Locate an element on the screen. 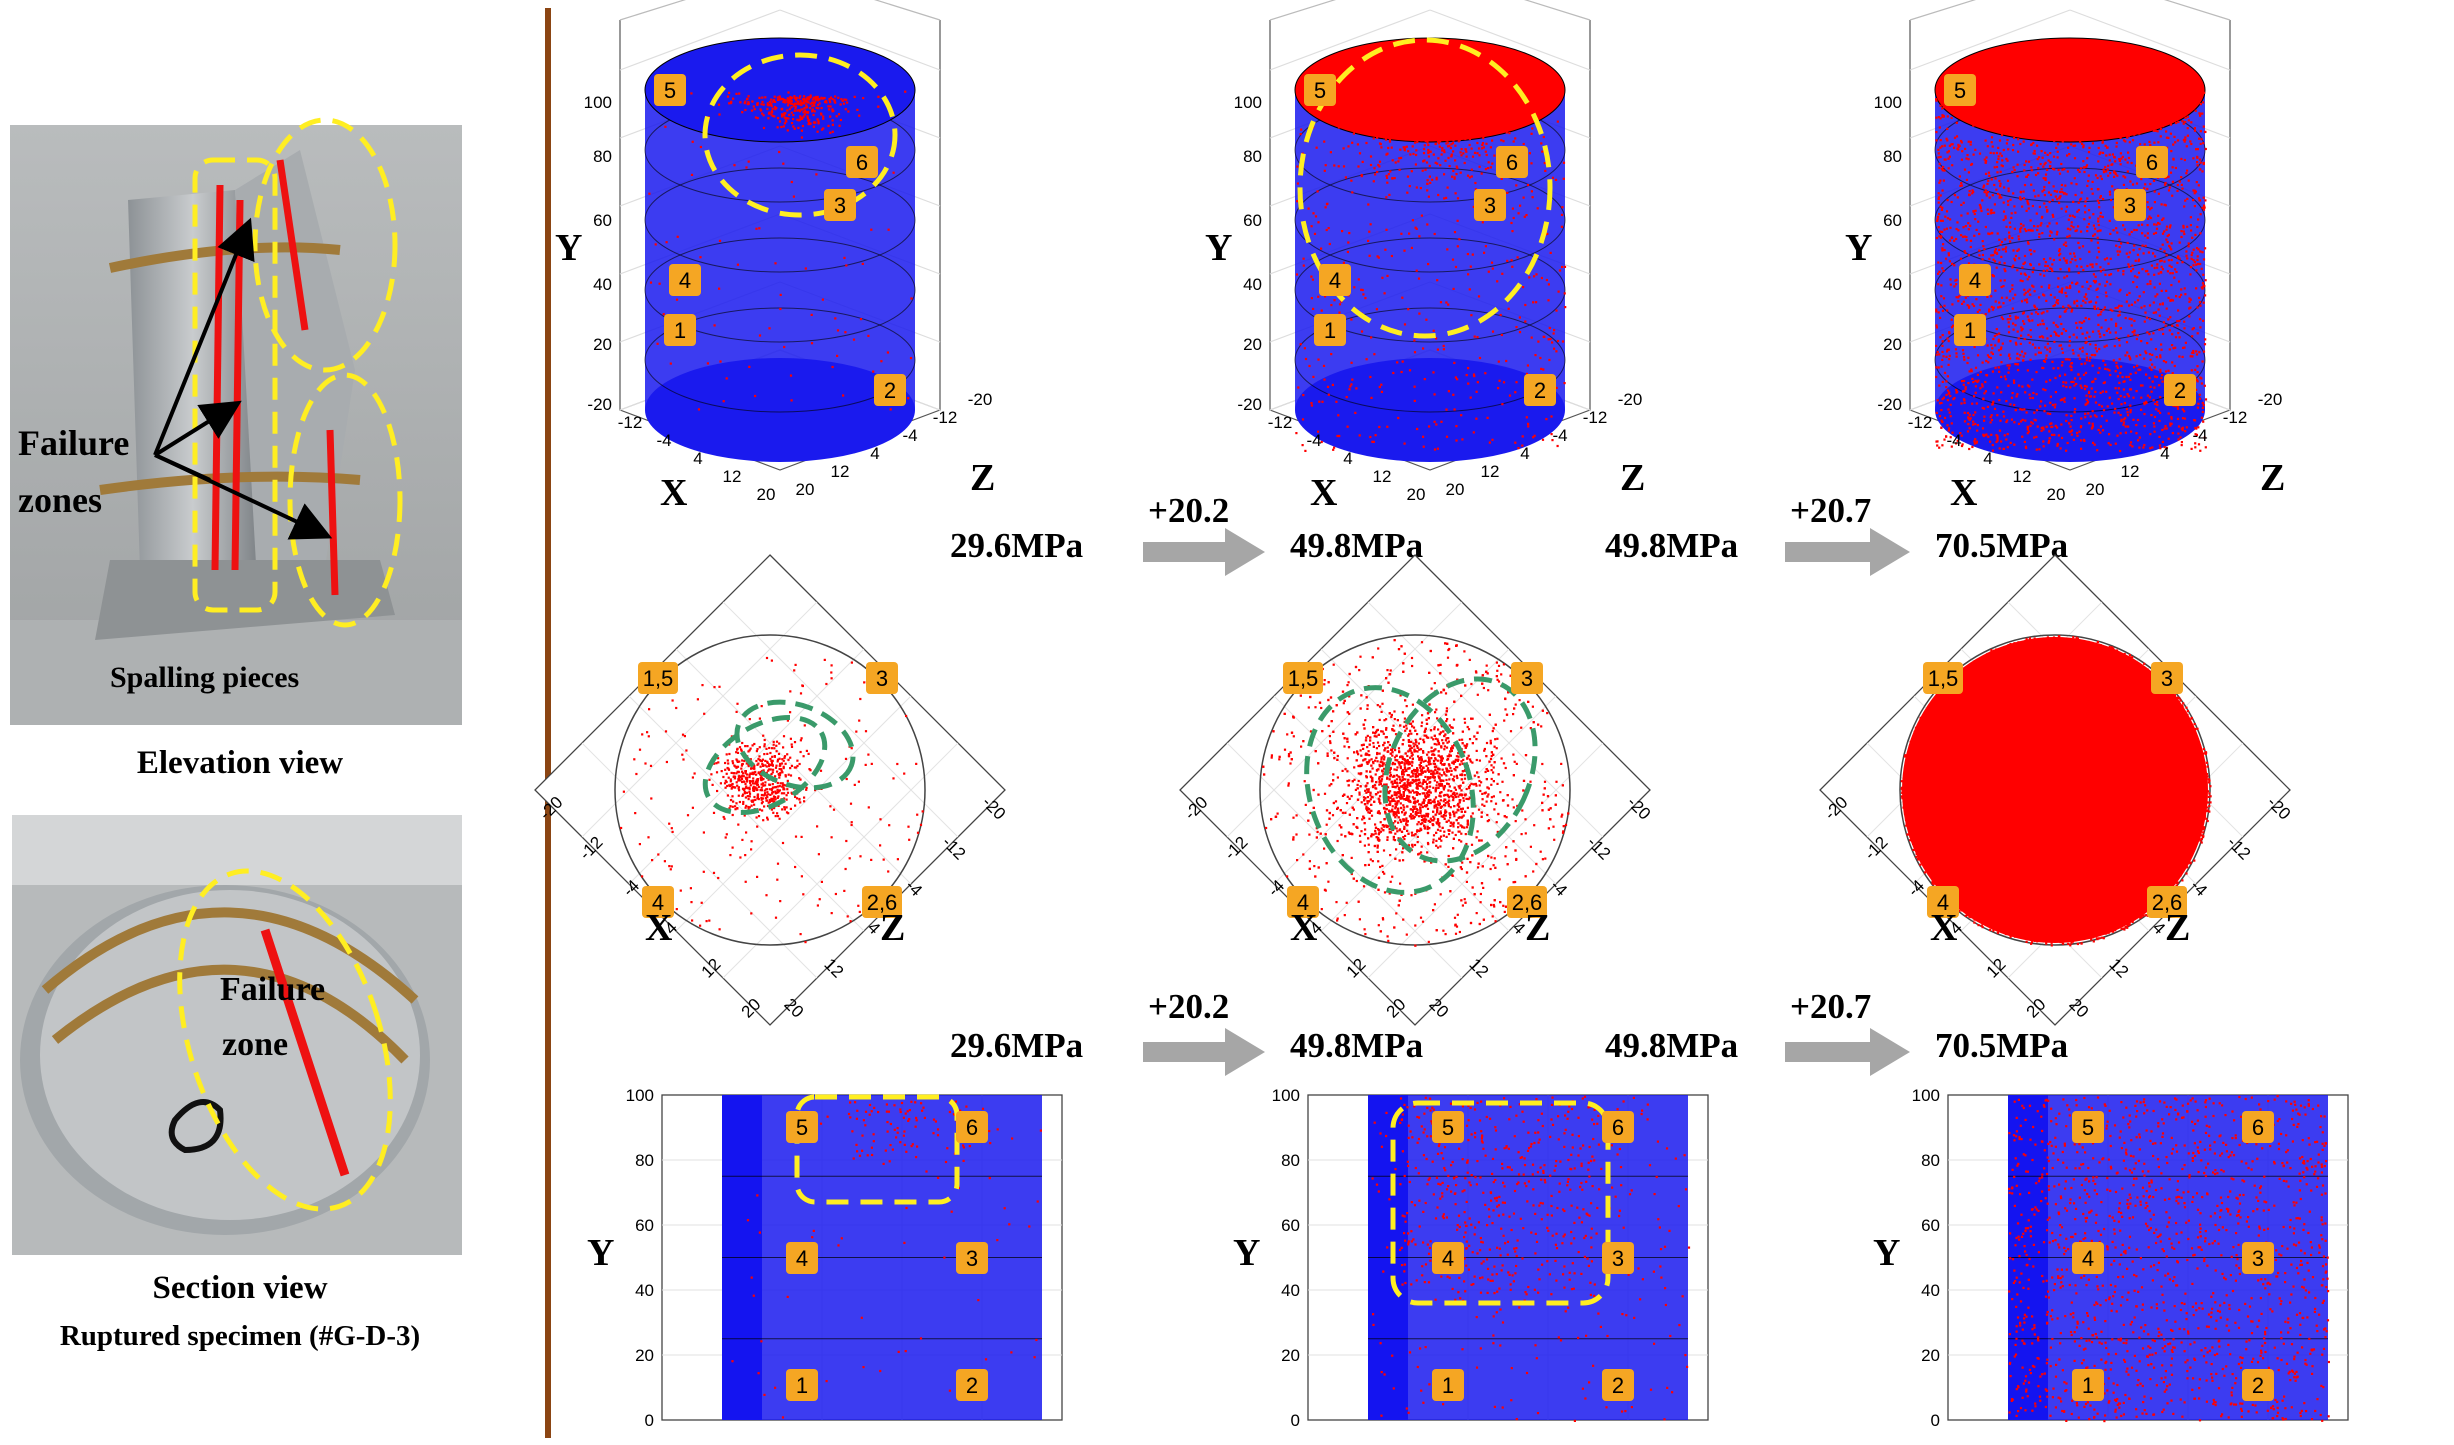 The height and width of the screenshot is (1445, 2454). failure-zone-label-1: Failure is located at coordinates (272, 989).